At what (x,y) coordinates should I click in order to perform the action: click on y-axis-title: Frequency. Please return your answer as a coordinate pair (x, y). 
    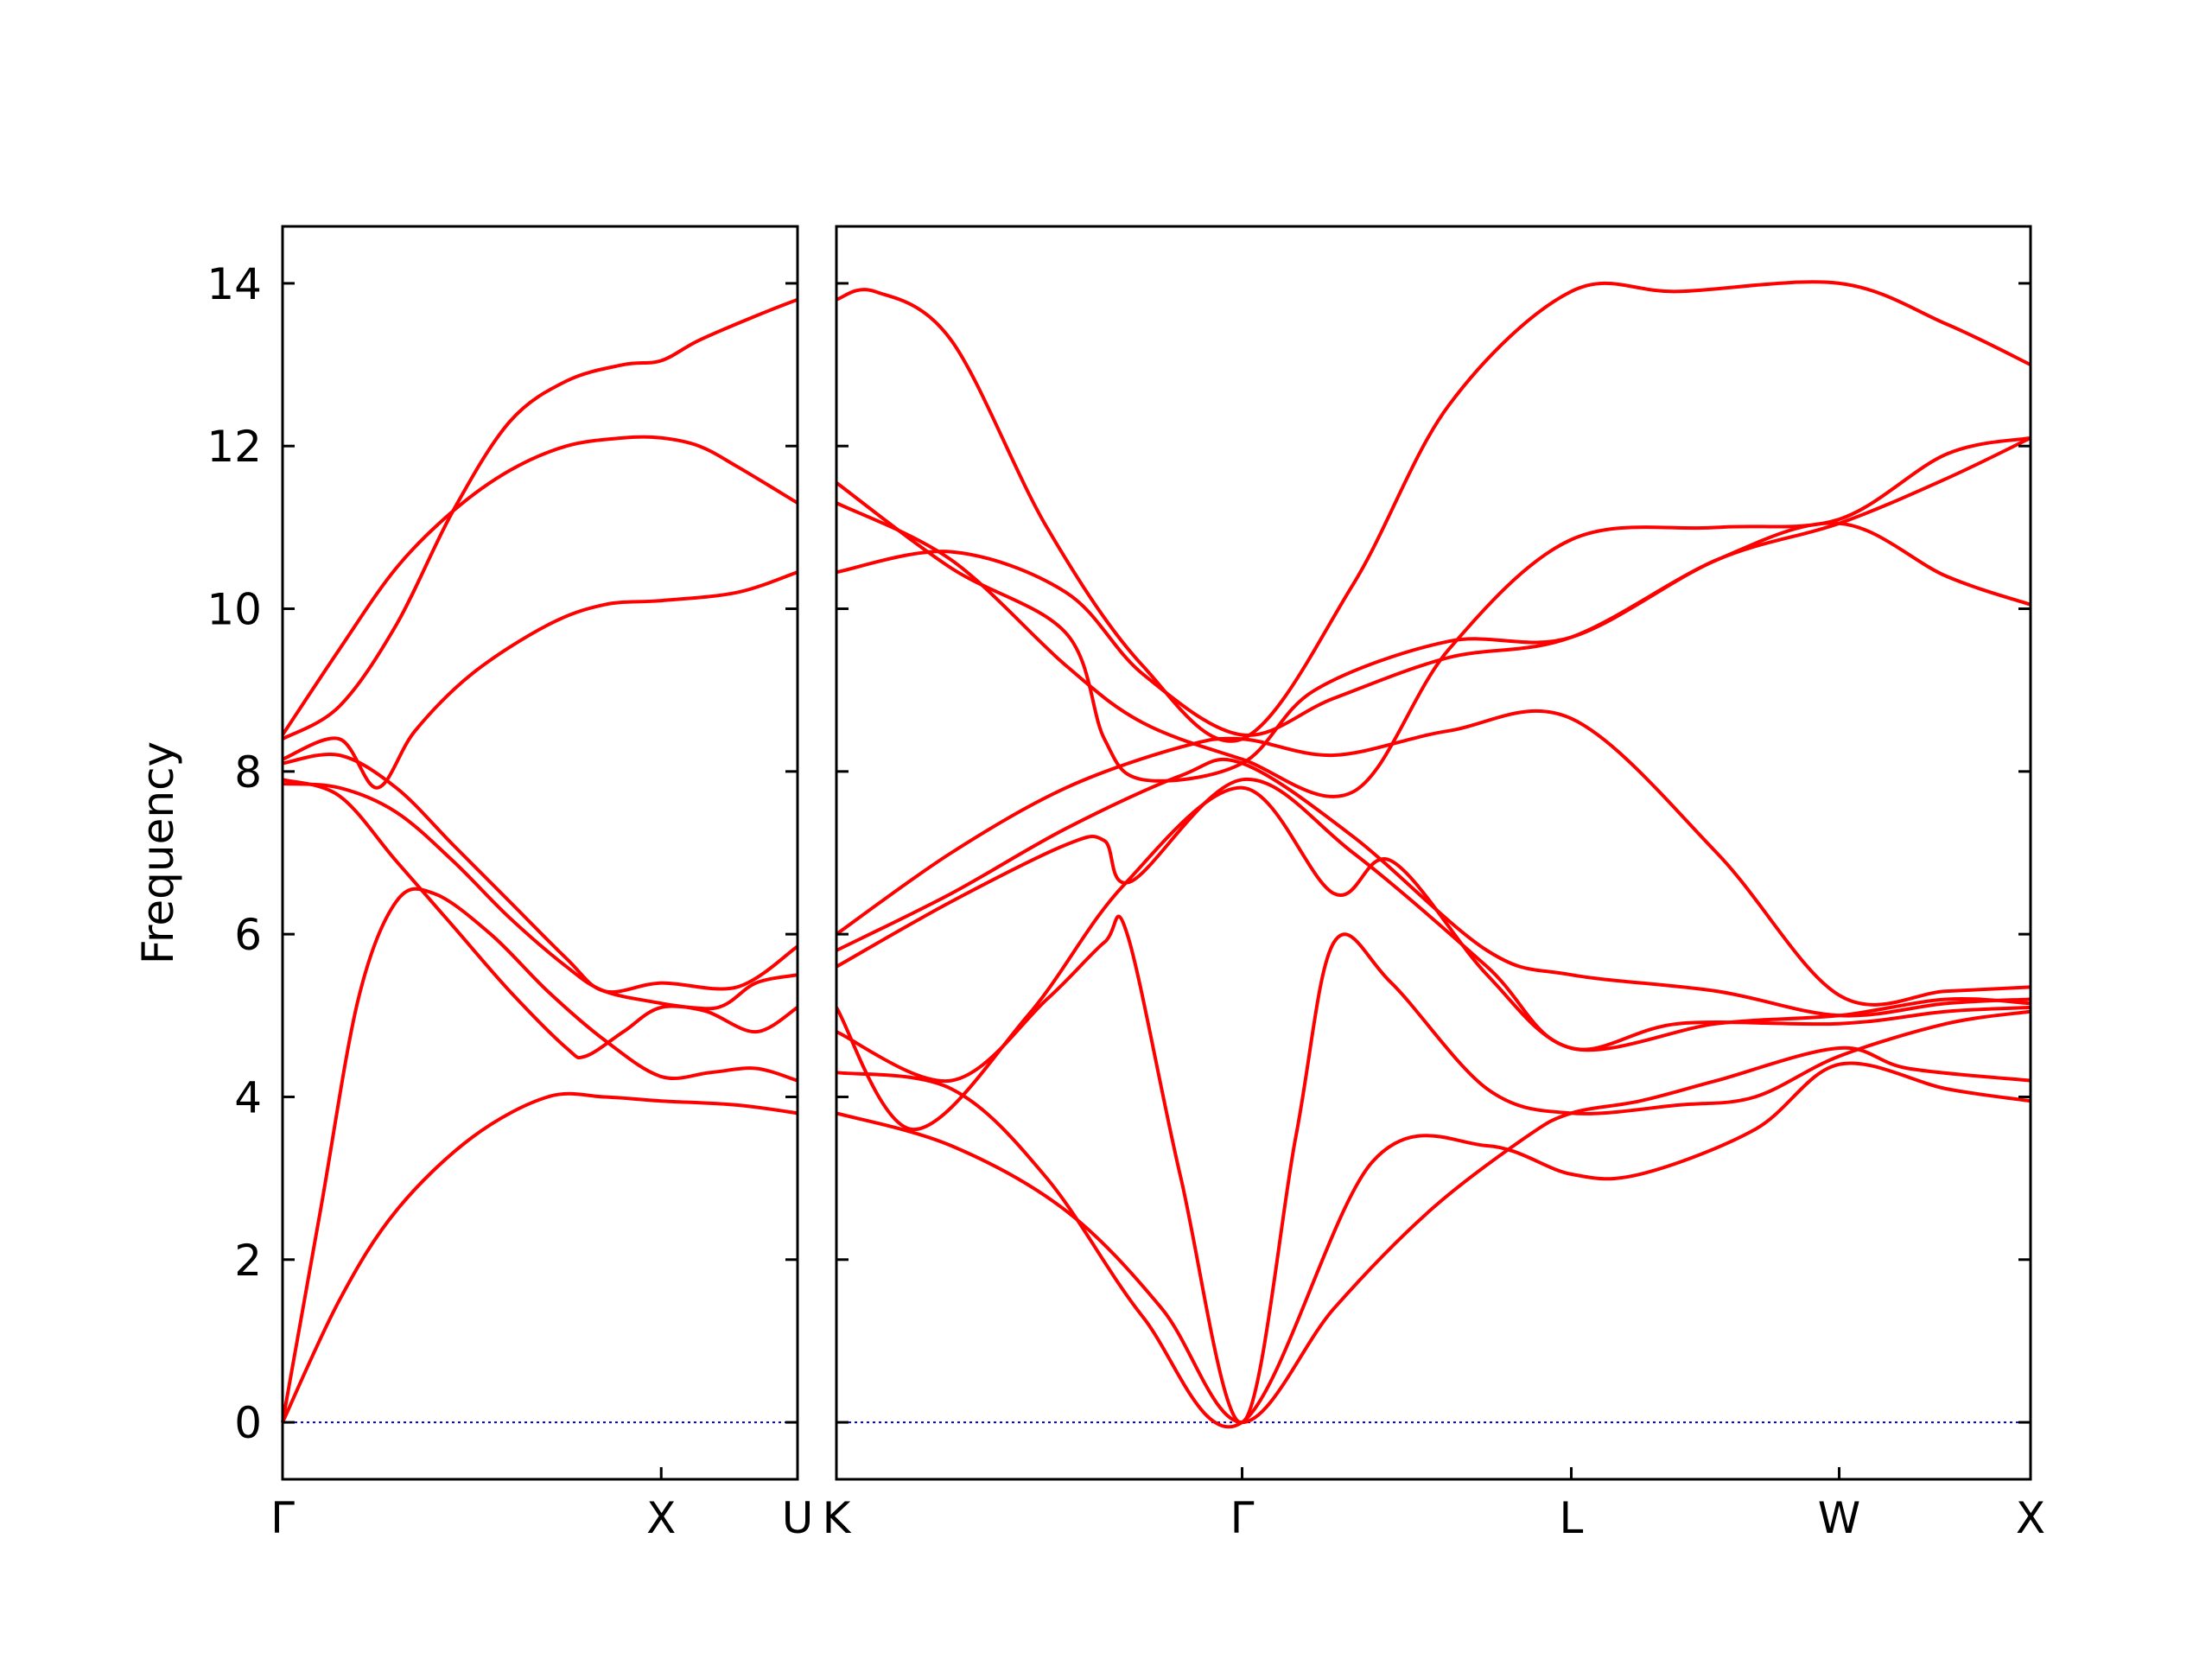
    Looking at the image, I should click on (158, 852).